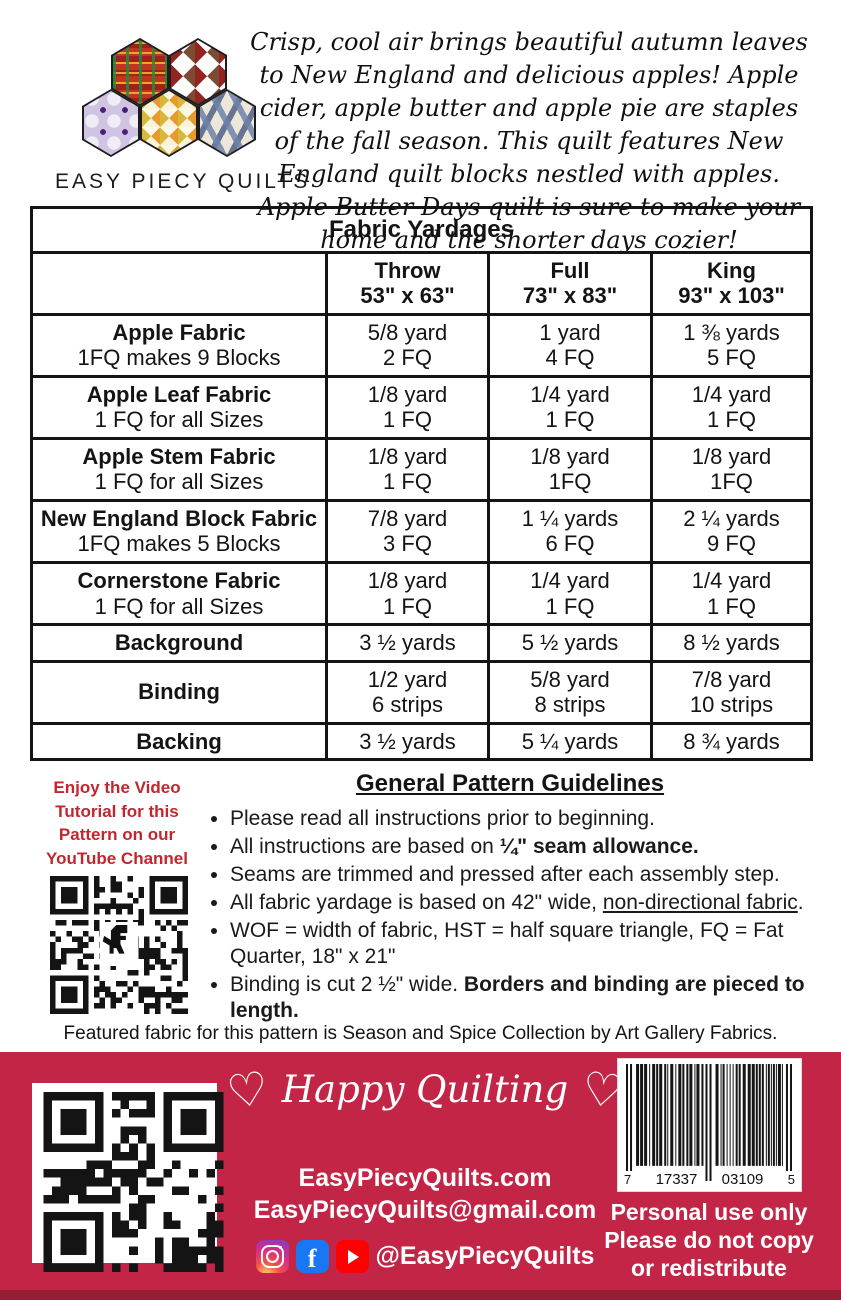 This screenshot has height=1300, width=841. Describe the element at coordinates (140, 72) in the screenshot. I see `logo-hexagon-plaid-icon` at that location.